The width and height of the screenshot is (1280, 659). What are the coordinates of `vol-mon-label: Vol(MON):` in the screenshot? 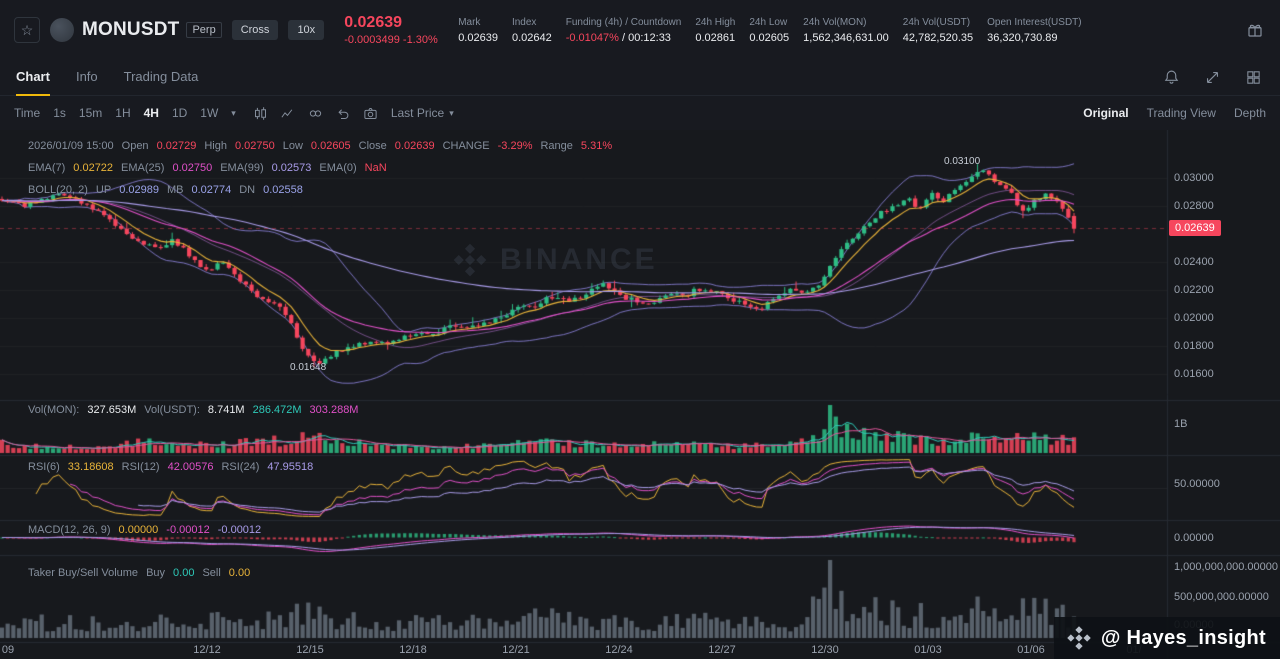 It's located at (54, 410).